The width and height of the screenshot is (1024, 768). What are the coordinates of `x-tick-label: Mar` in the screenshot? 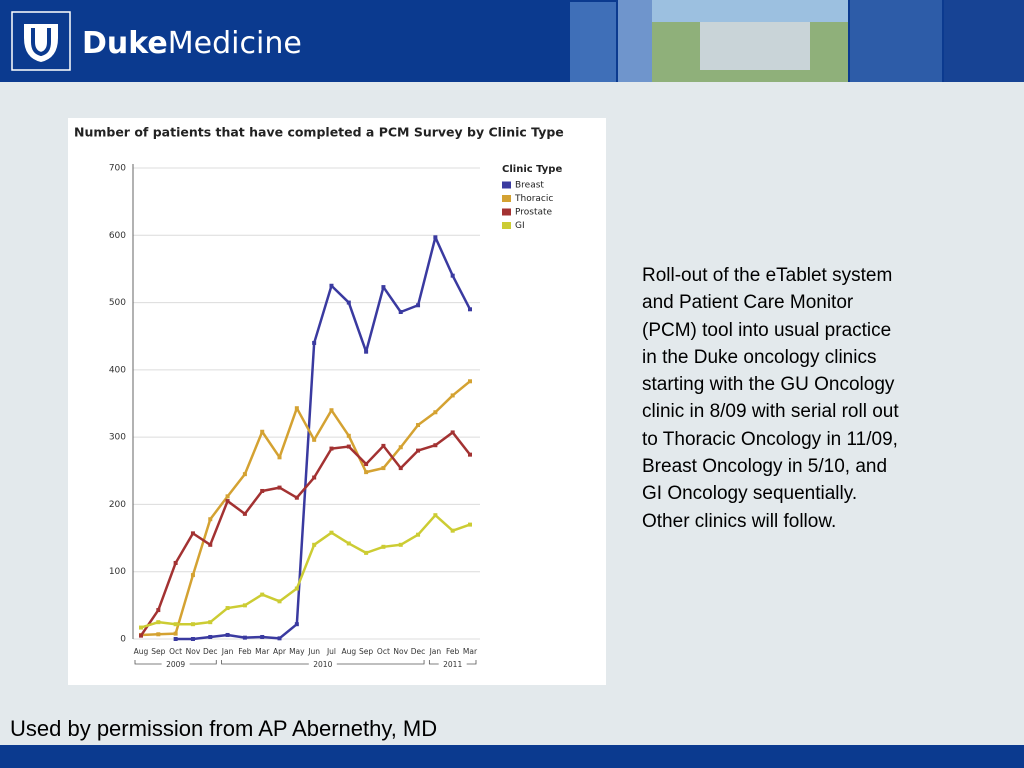 It's located at (262, 651).